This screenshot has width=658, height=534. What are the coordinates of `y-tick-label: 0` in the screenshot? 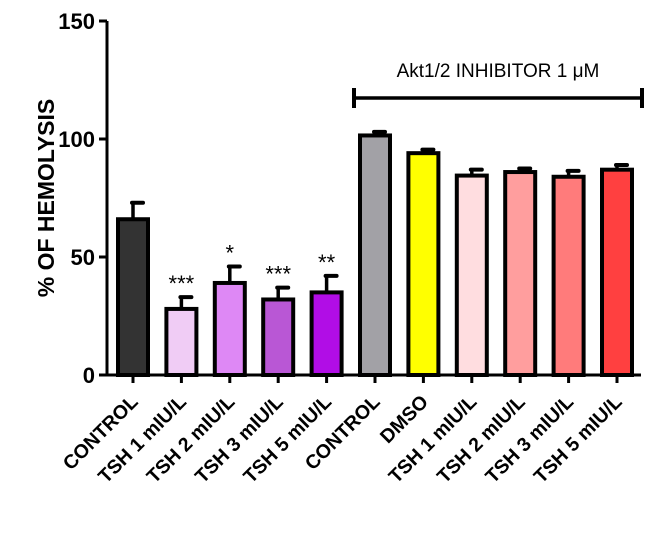 It's located at (89, 375).